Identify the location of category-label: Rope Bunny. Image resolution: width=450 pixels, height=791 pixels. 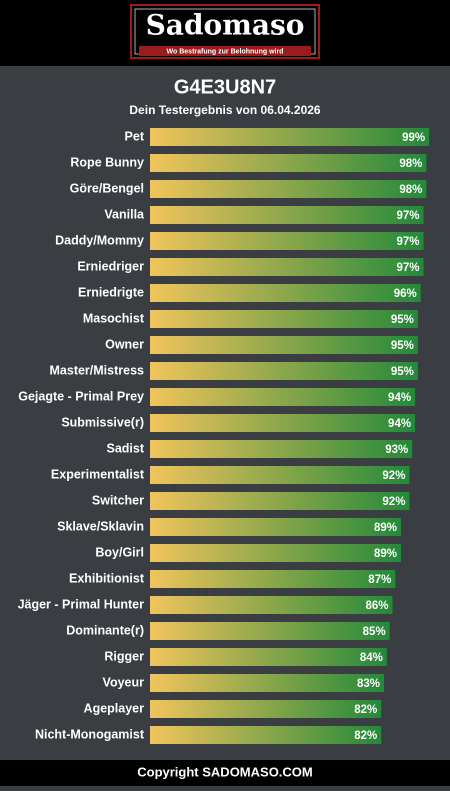
(107, 162).